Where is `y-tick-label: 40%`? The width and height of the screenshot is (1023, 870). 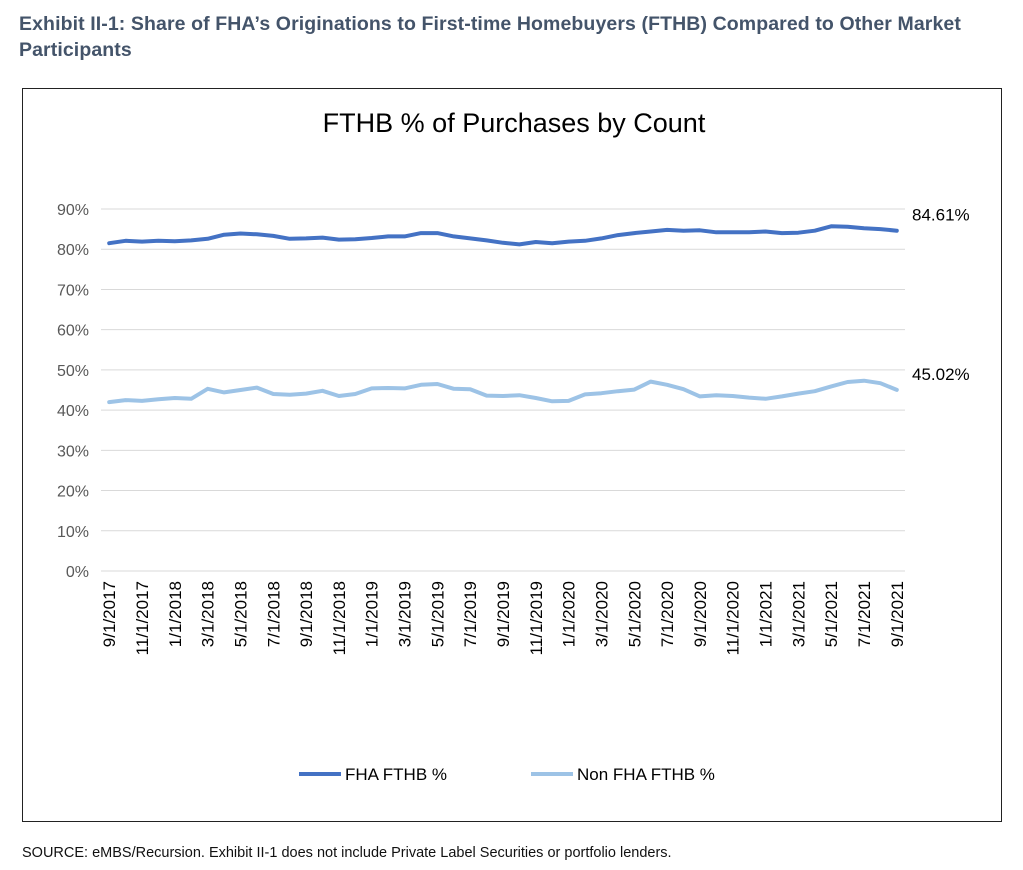
y-tick-label: 40% is located at coordinates (73, 411).